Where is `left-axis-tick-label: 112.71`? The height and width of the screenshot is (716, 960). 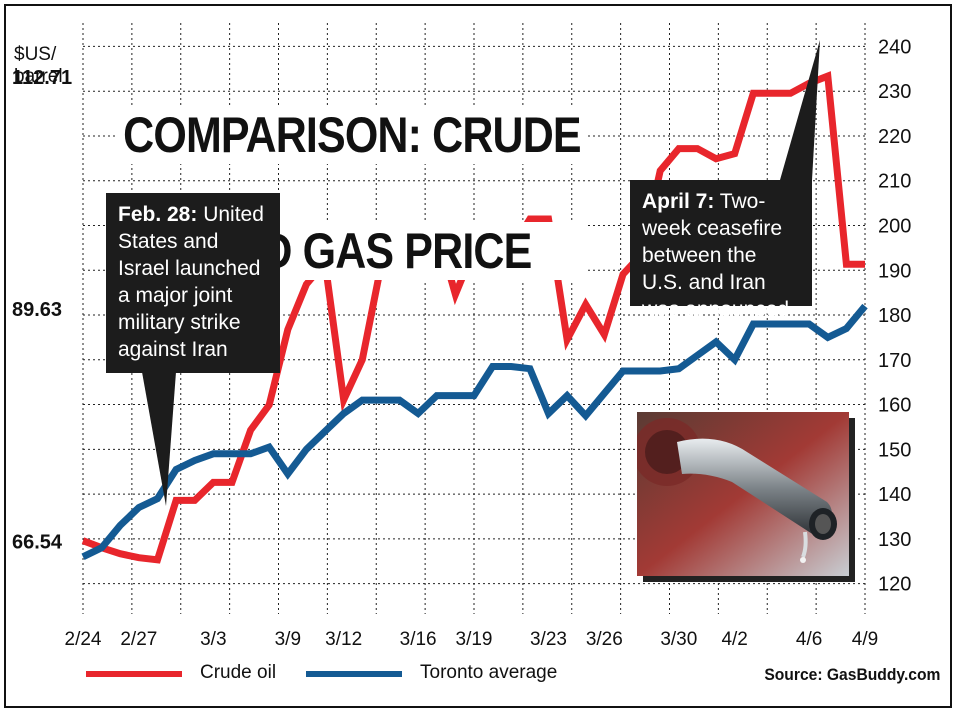
left-axis-tick-label: 112.71 is located at coordinates (42, 78).